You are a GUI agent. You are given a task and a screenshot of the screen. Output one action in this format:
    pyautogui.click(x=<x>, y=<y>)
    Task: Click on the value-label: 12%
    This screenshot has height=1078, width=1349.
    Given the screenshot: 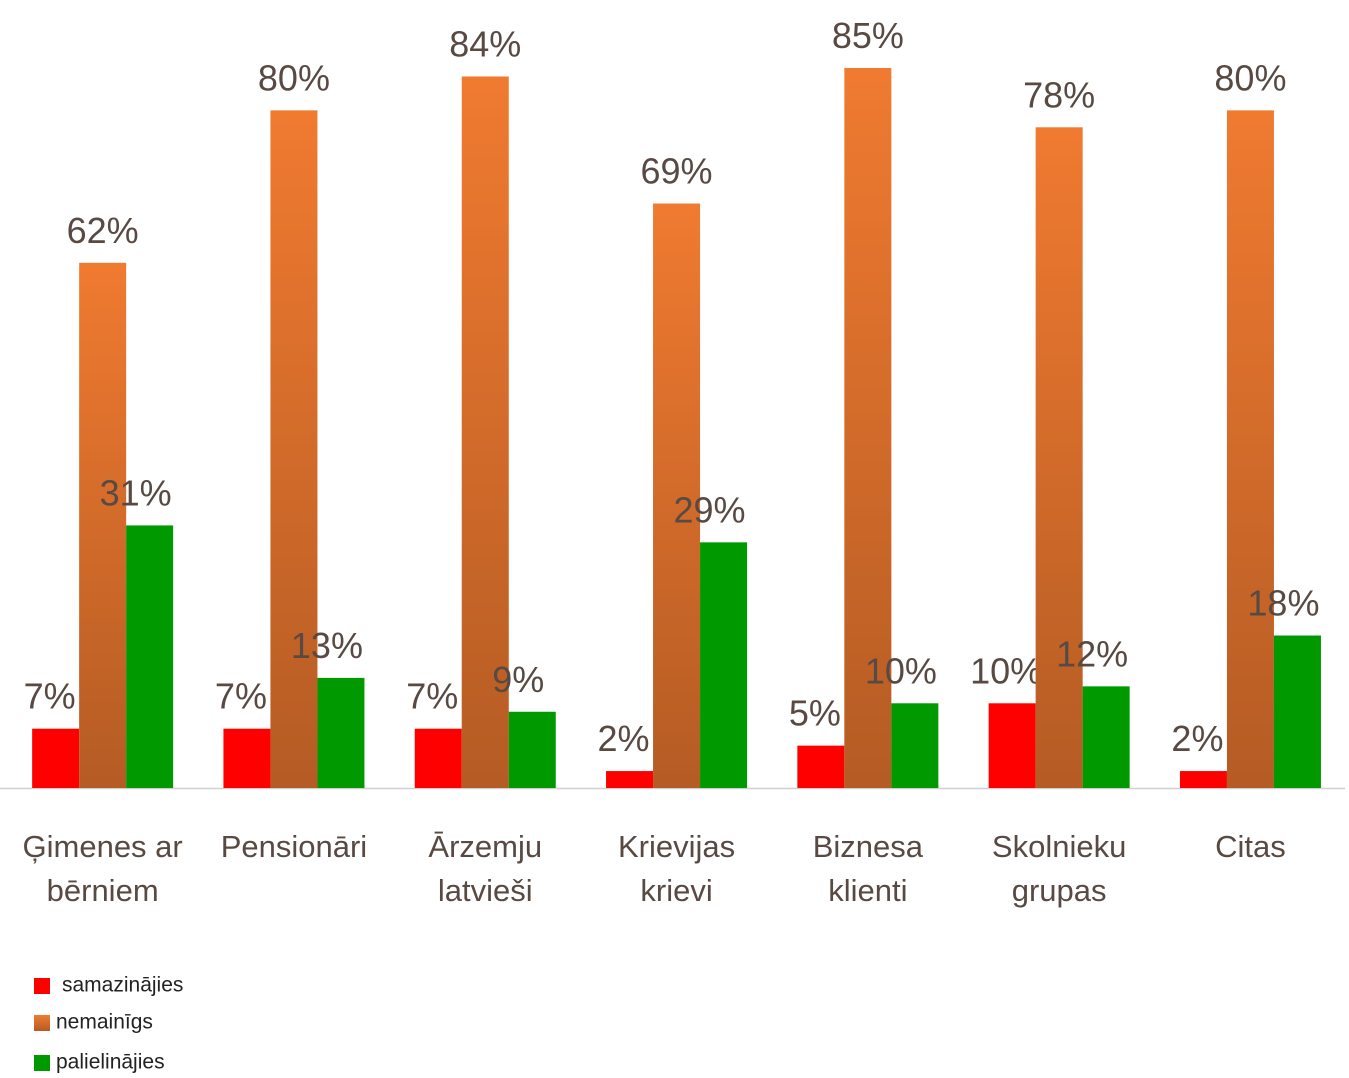 What is the action you would take?
    pyautogui.click(x=1092, y=653)
    